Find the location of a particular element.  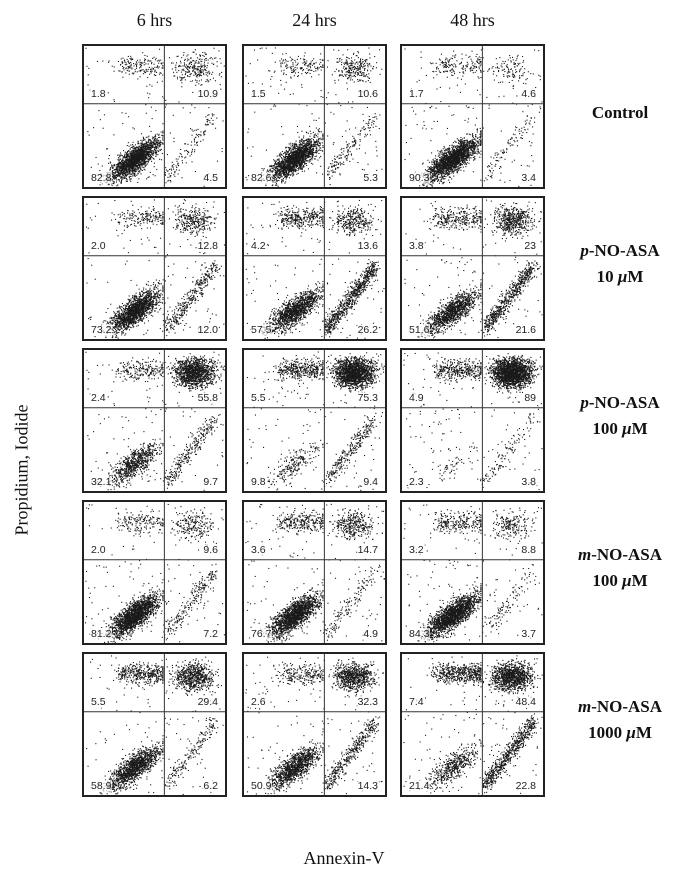

quadrant-value-lr: 5.3 is located at coordinates (370, 178).